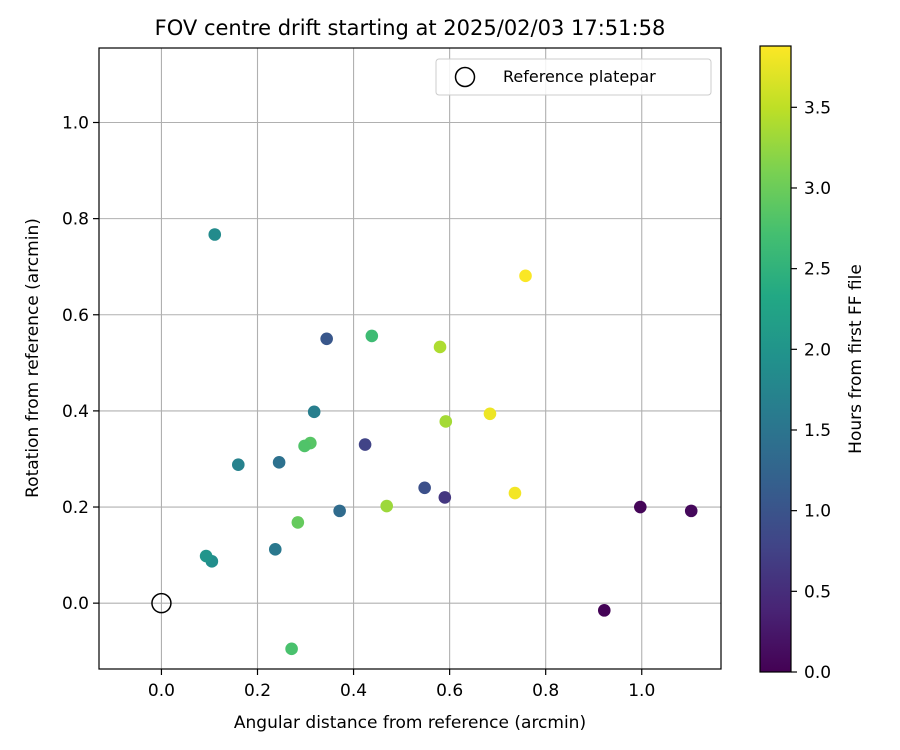 The width and height of the screenshot is (900, 750). Describe the element at coordinates (75, 508) in the screenshot. I see `y-tick-label: 0.2` at that location.